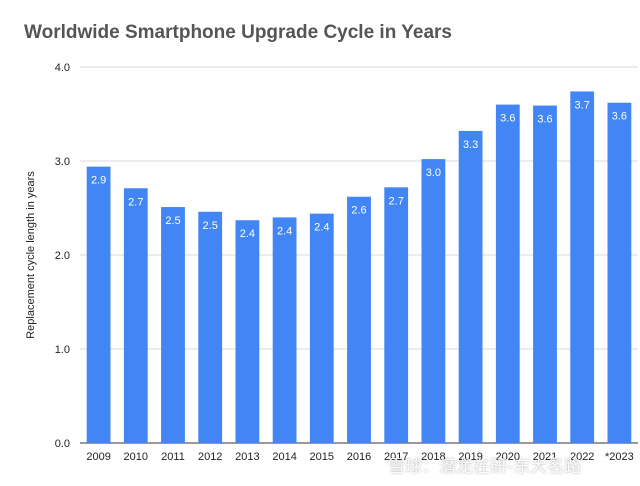 Image resolution: width=640 pixels, height=486 pixels. I want to click on y-tick-label: 2.0, so click(62, 256).